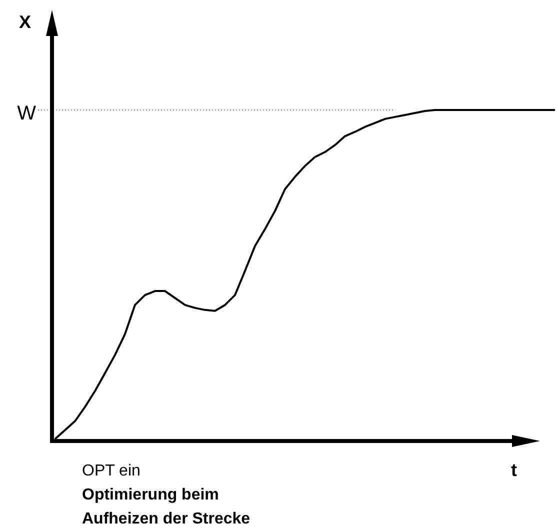 This screenshot has height=531, width=557. What do you see at coordinates (514, 470) in the screenshot?
I see `x-axis-title: t` at bounding box center [514, 470].